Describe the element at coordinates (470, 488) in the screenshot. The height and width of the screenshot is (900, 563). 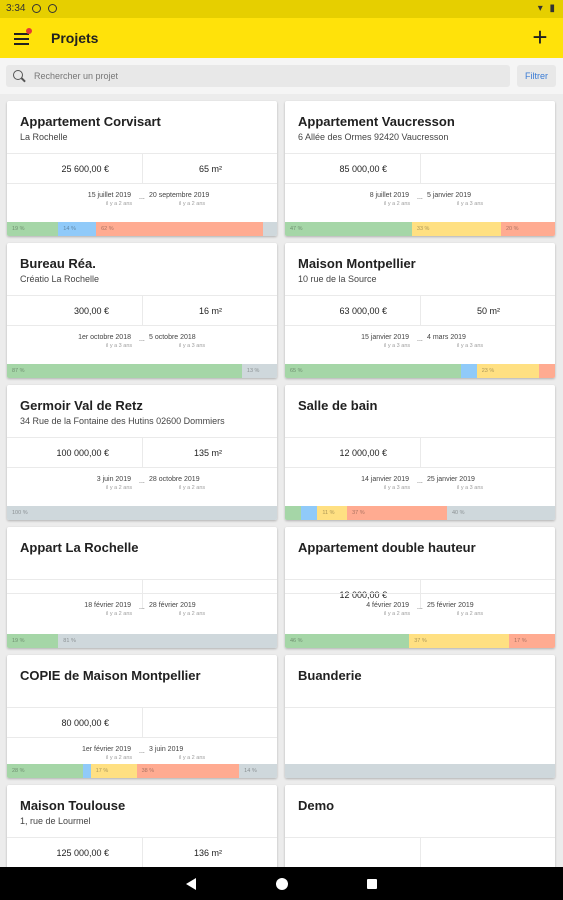
I see `end-relative: il y a 3 ans` at that location.